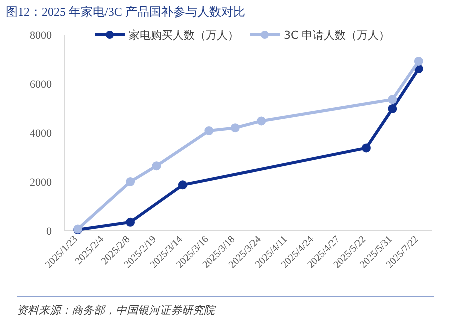 This screenshot has width=453, height=324. I want to click on y-tick-label: 6000, so click(41, 85).